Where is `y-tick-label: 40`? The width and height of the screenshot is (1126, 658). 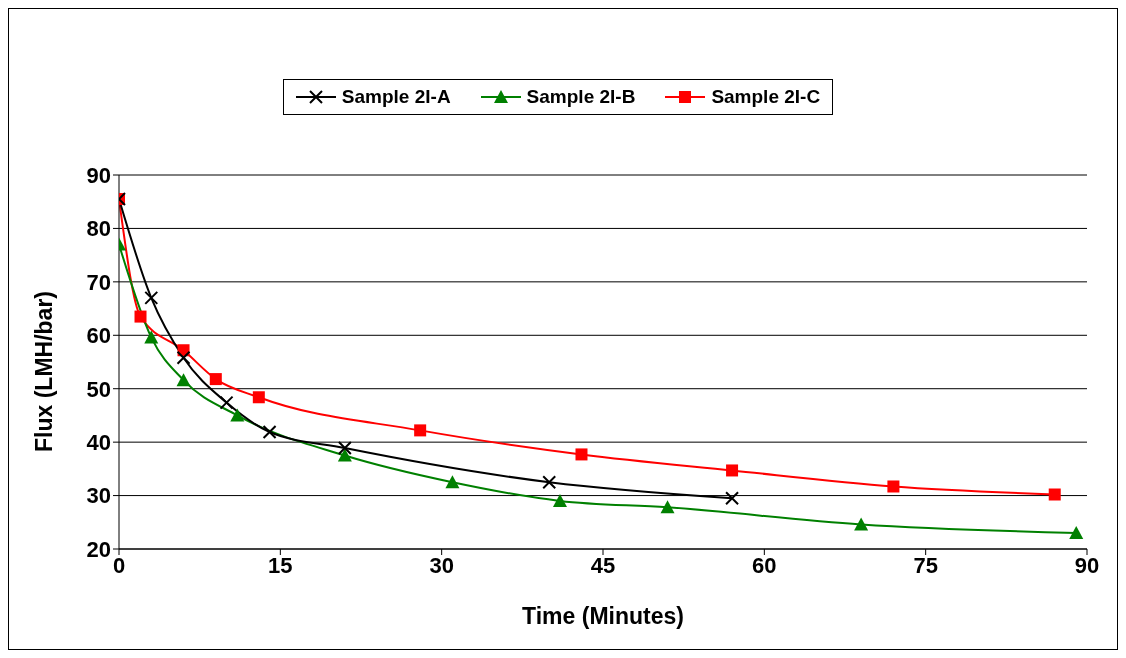
y-tick-label: 40 is located at coordinates (98, 442).